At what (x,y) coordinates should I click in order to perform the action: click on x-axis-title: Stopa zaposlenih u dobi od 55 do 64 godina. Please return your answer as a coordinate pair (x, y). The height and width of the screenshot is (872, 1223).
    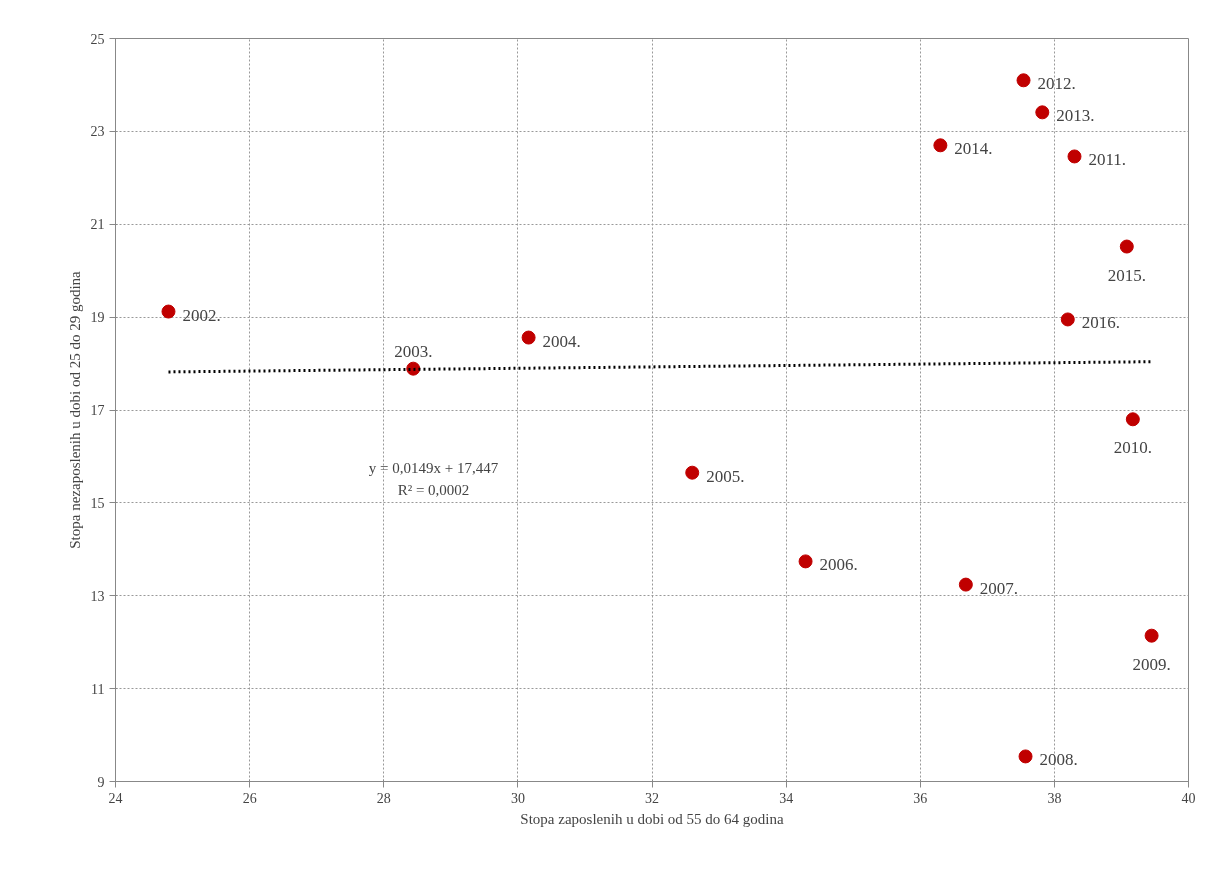
    Looking at the image, I should click on (652, 818).